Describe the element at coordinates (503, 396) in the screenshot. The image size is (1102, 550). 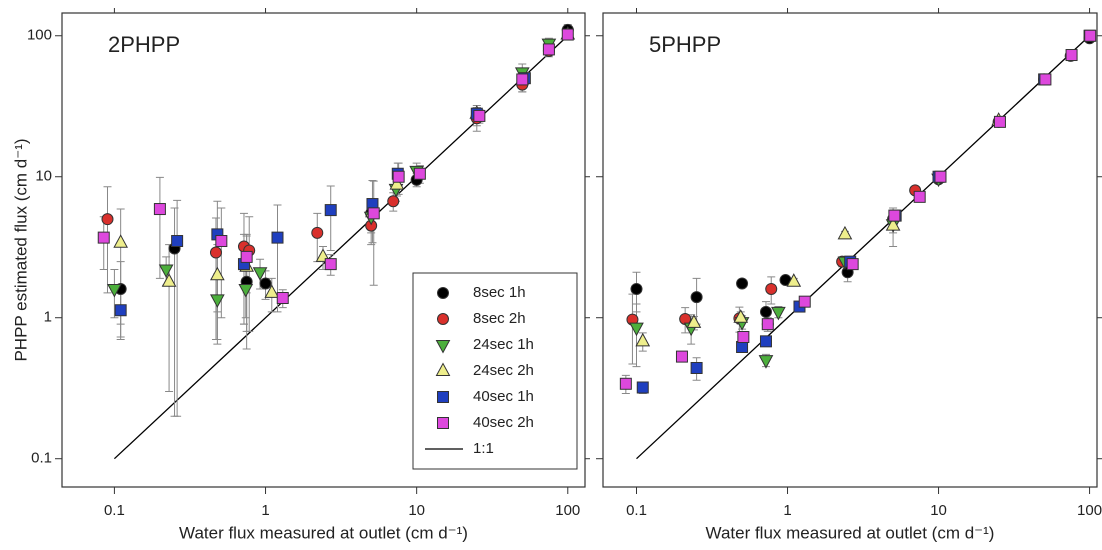
I see `legend-text: 40sec 1h` at that location.